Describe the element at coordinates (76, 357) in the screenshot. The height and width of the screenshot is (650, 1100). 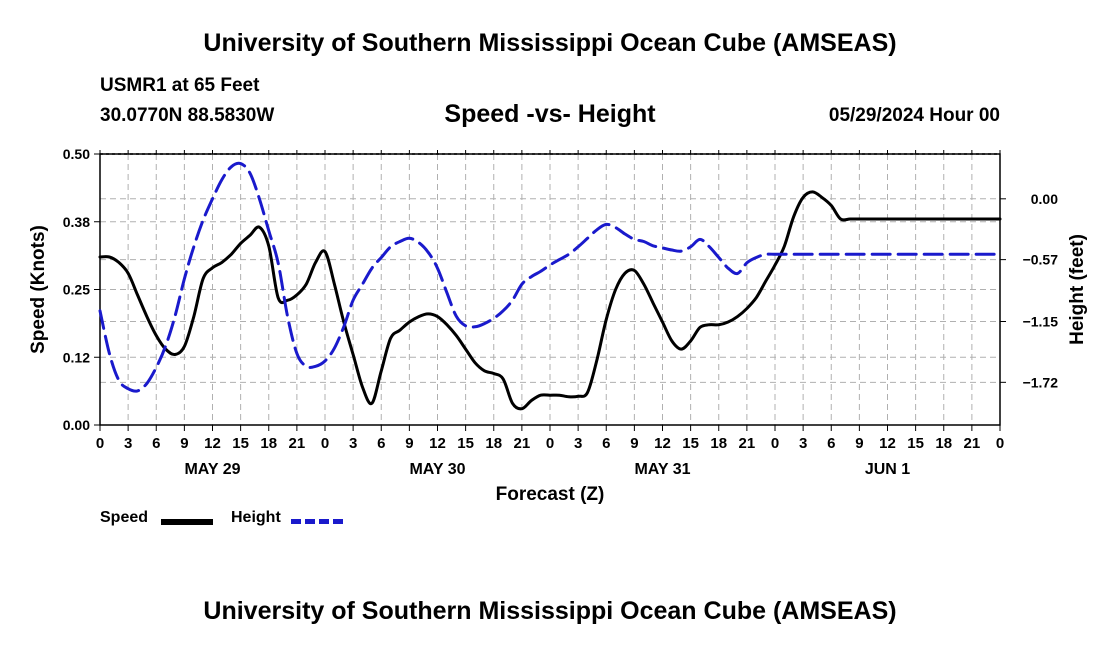
I see `y-tick-label-left: 0.12` at that location.